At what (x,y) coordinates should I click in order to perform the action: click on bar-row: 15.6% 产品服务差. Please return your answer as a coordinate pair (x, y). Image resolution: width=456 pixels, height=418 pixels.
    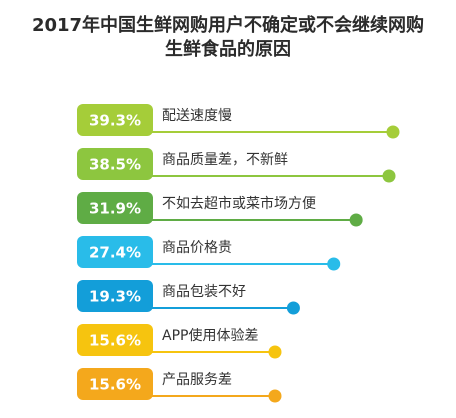
    Looking at the image, I should click on (179, 385).